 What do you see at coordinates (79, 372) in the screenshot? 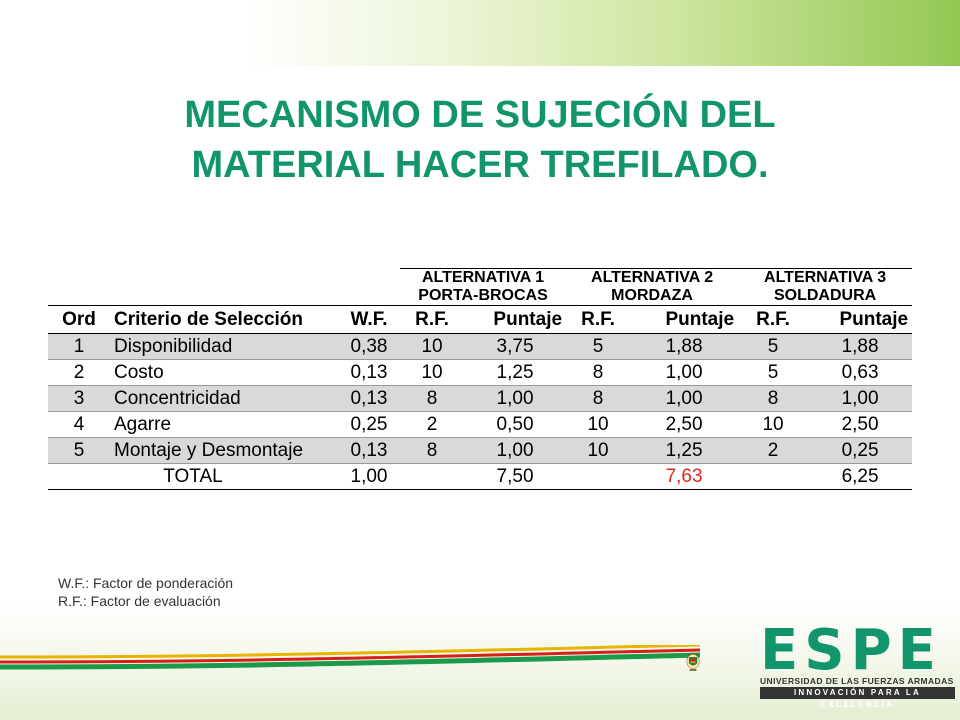
I see `cell-ord: 2` at bounding box center [79, 372].